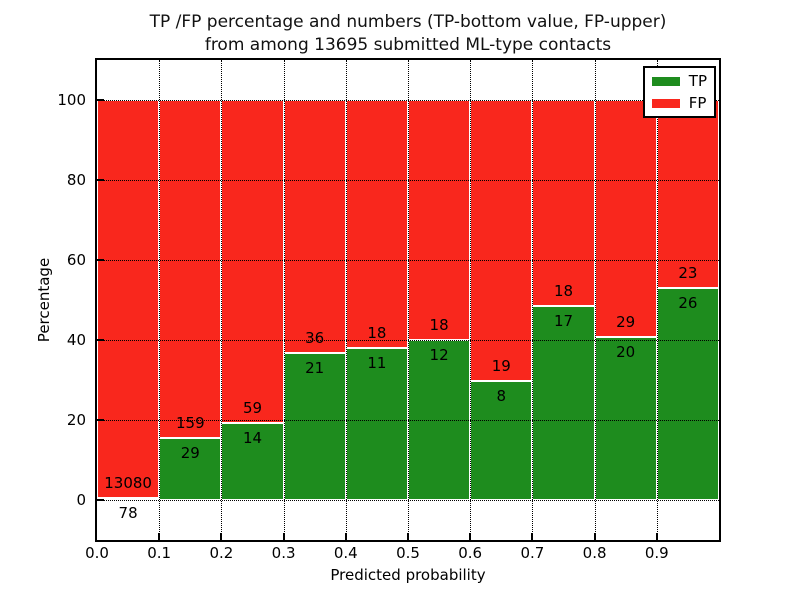 The image size is (800, 600). What do you see at coordinates (128, 482) in the screenshot?
I see `fp-count-label: 13080` at bounding box center [128, 482].